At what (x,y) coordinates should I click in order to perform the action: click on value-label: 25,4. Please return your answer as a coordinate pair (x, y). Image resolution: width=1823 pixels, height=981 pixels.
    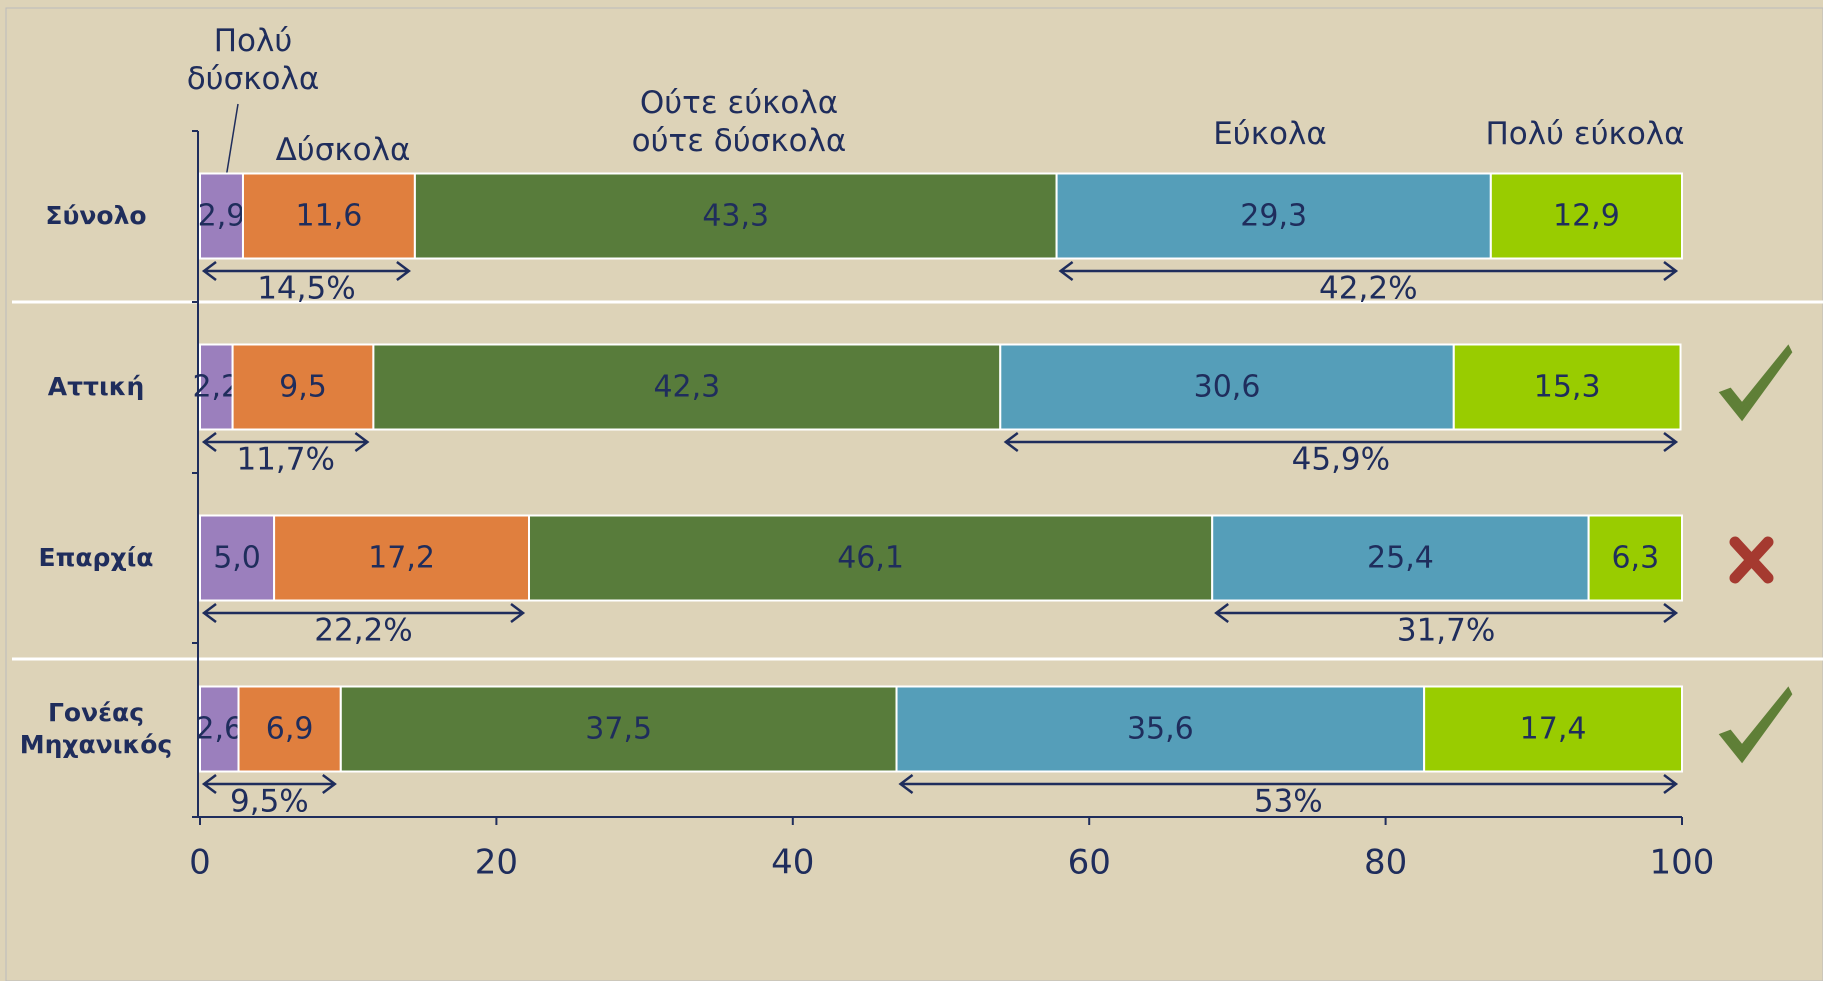
    Looking at the image, I should click on (1400, 558).